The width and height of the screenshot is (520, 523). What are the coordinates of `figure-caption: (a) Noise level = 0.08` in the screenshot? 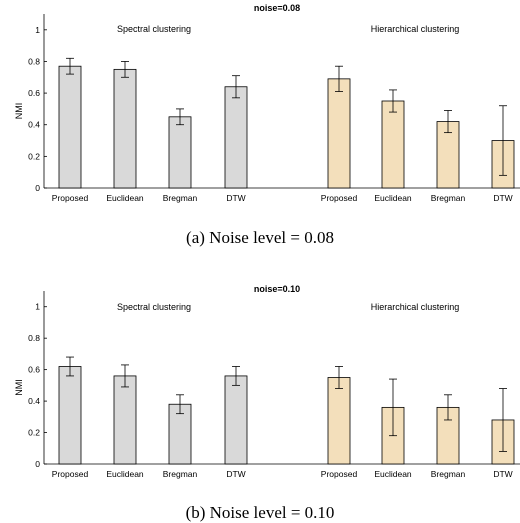 It's located at (260, 237).